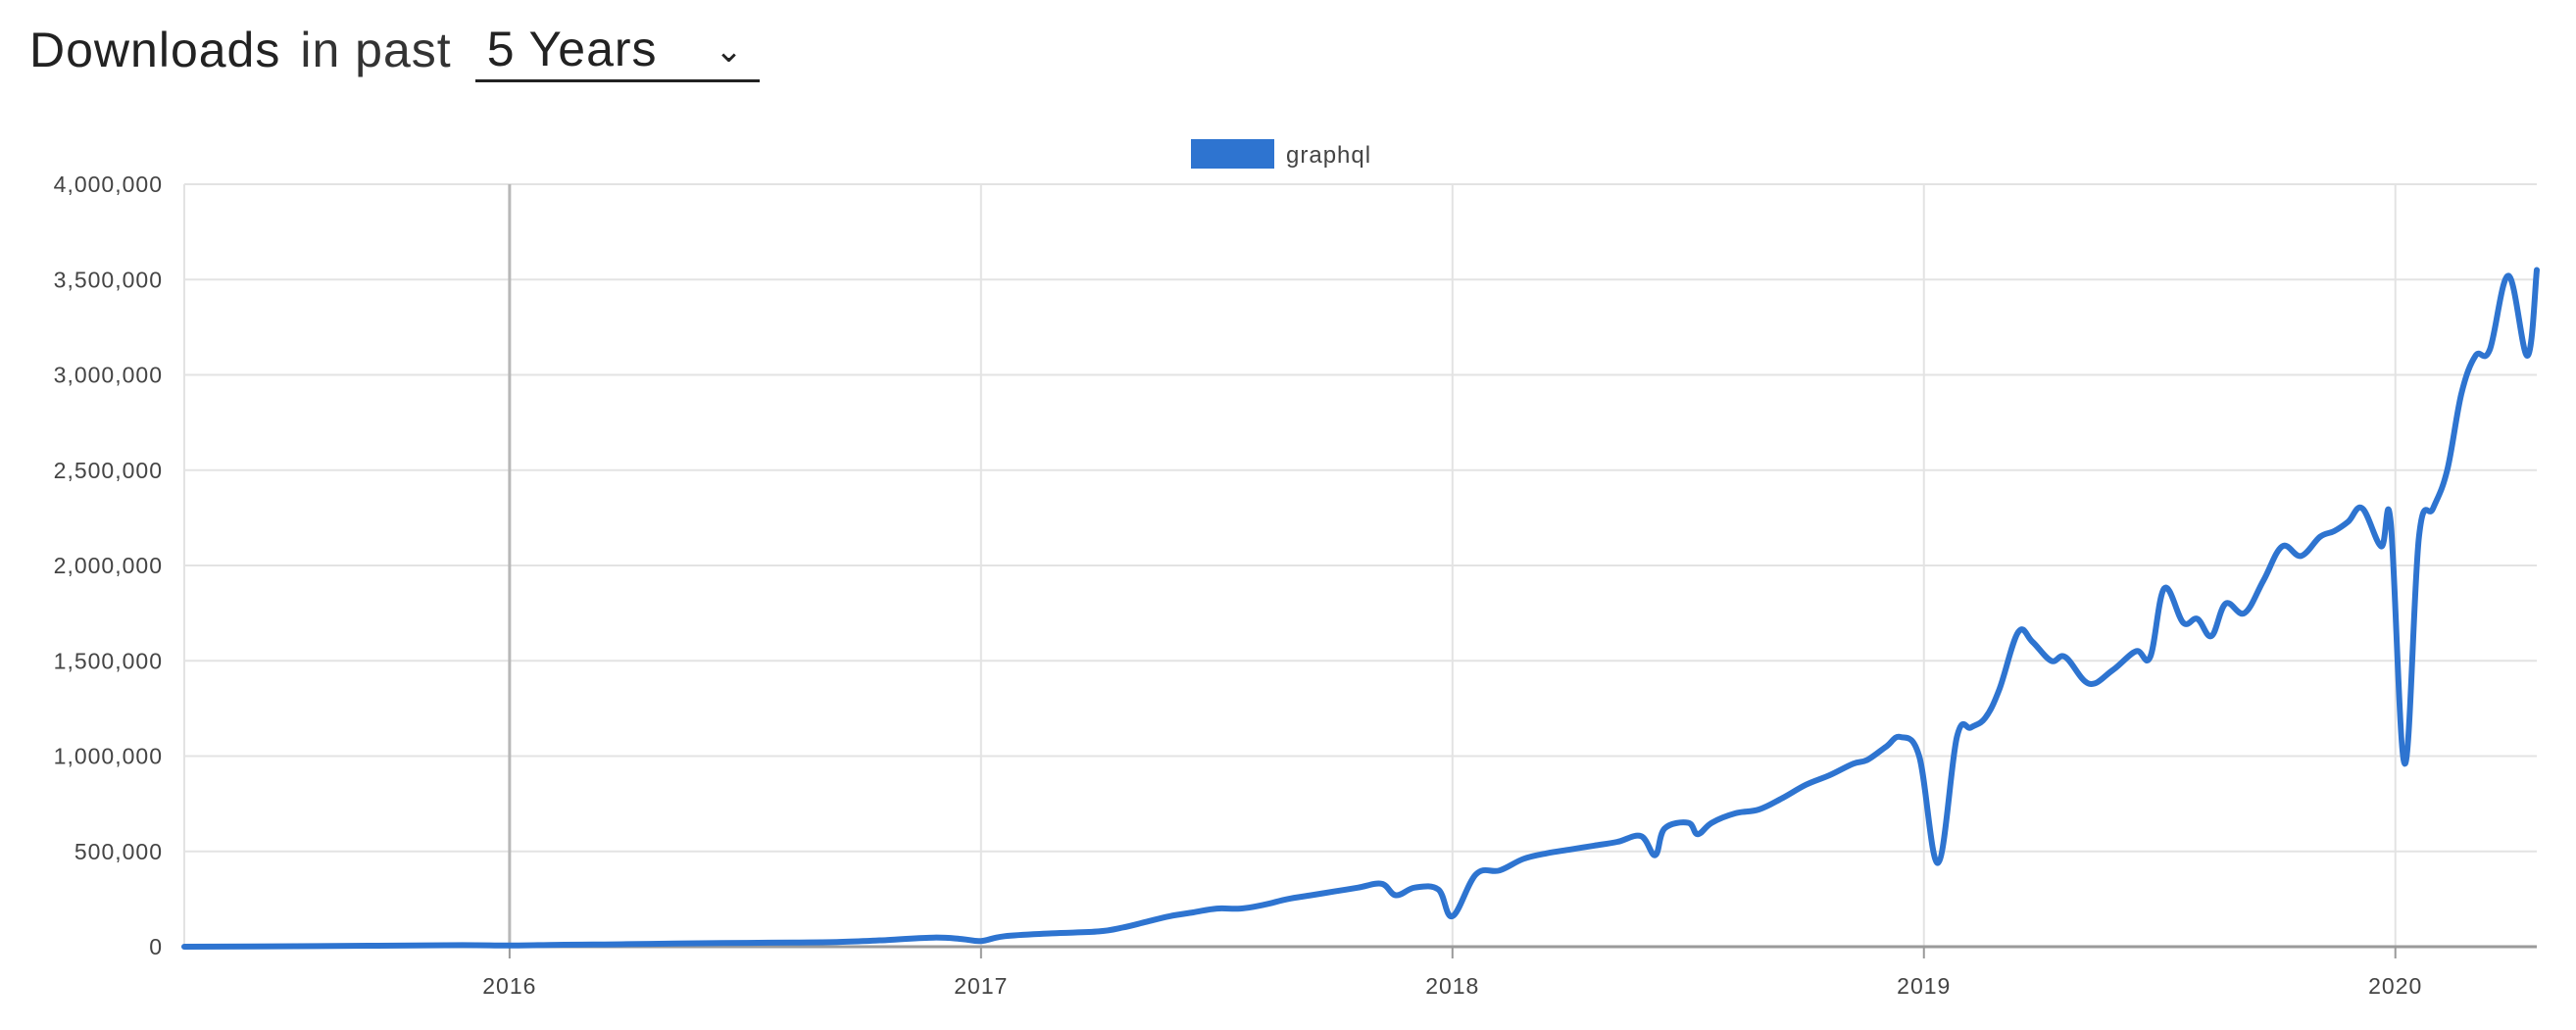  I want to click on legend-label-graphql: graphql, so click(1328, 156).